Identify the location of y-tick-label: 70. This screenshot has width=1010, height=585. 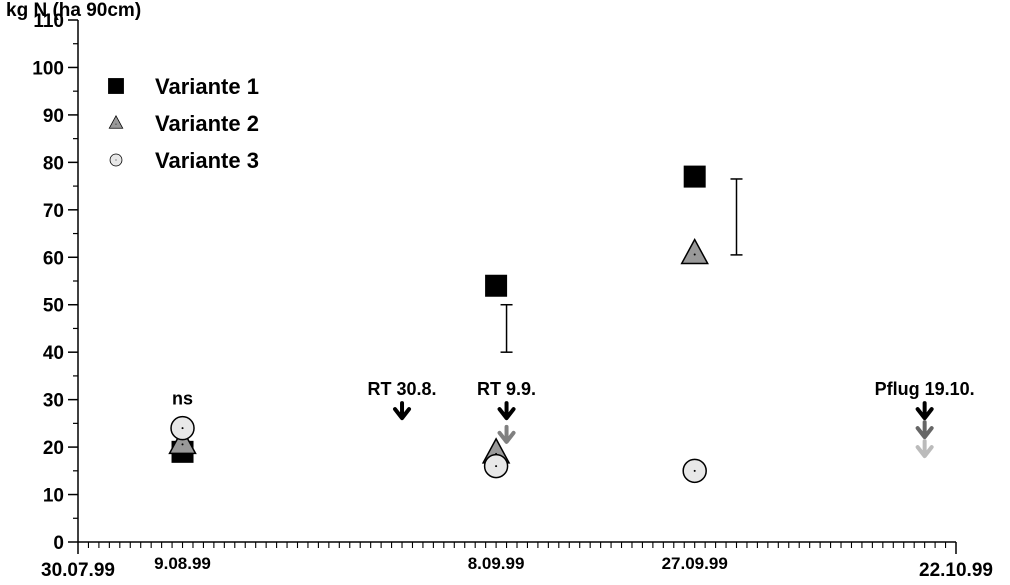
(53, 211).